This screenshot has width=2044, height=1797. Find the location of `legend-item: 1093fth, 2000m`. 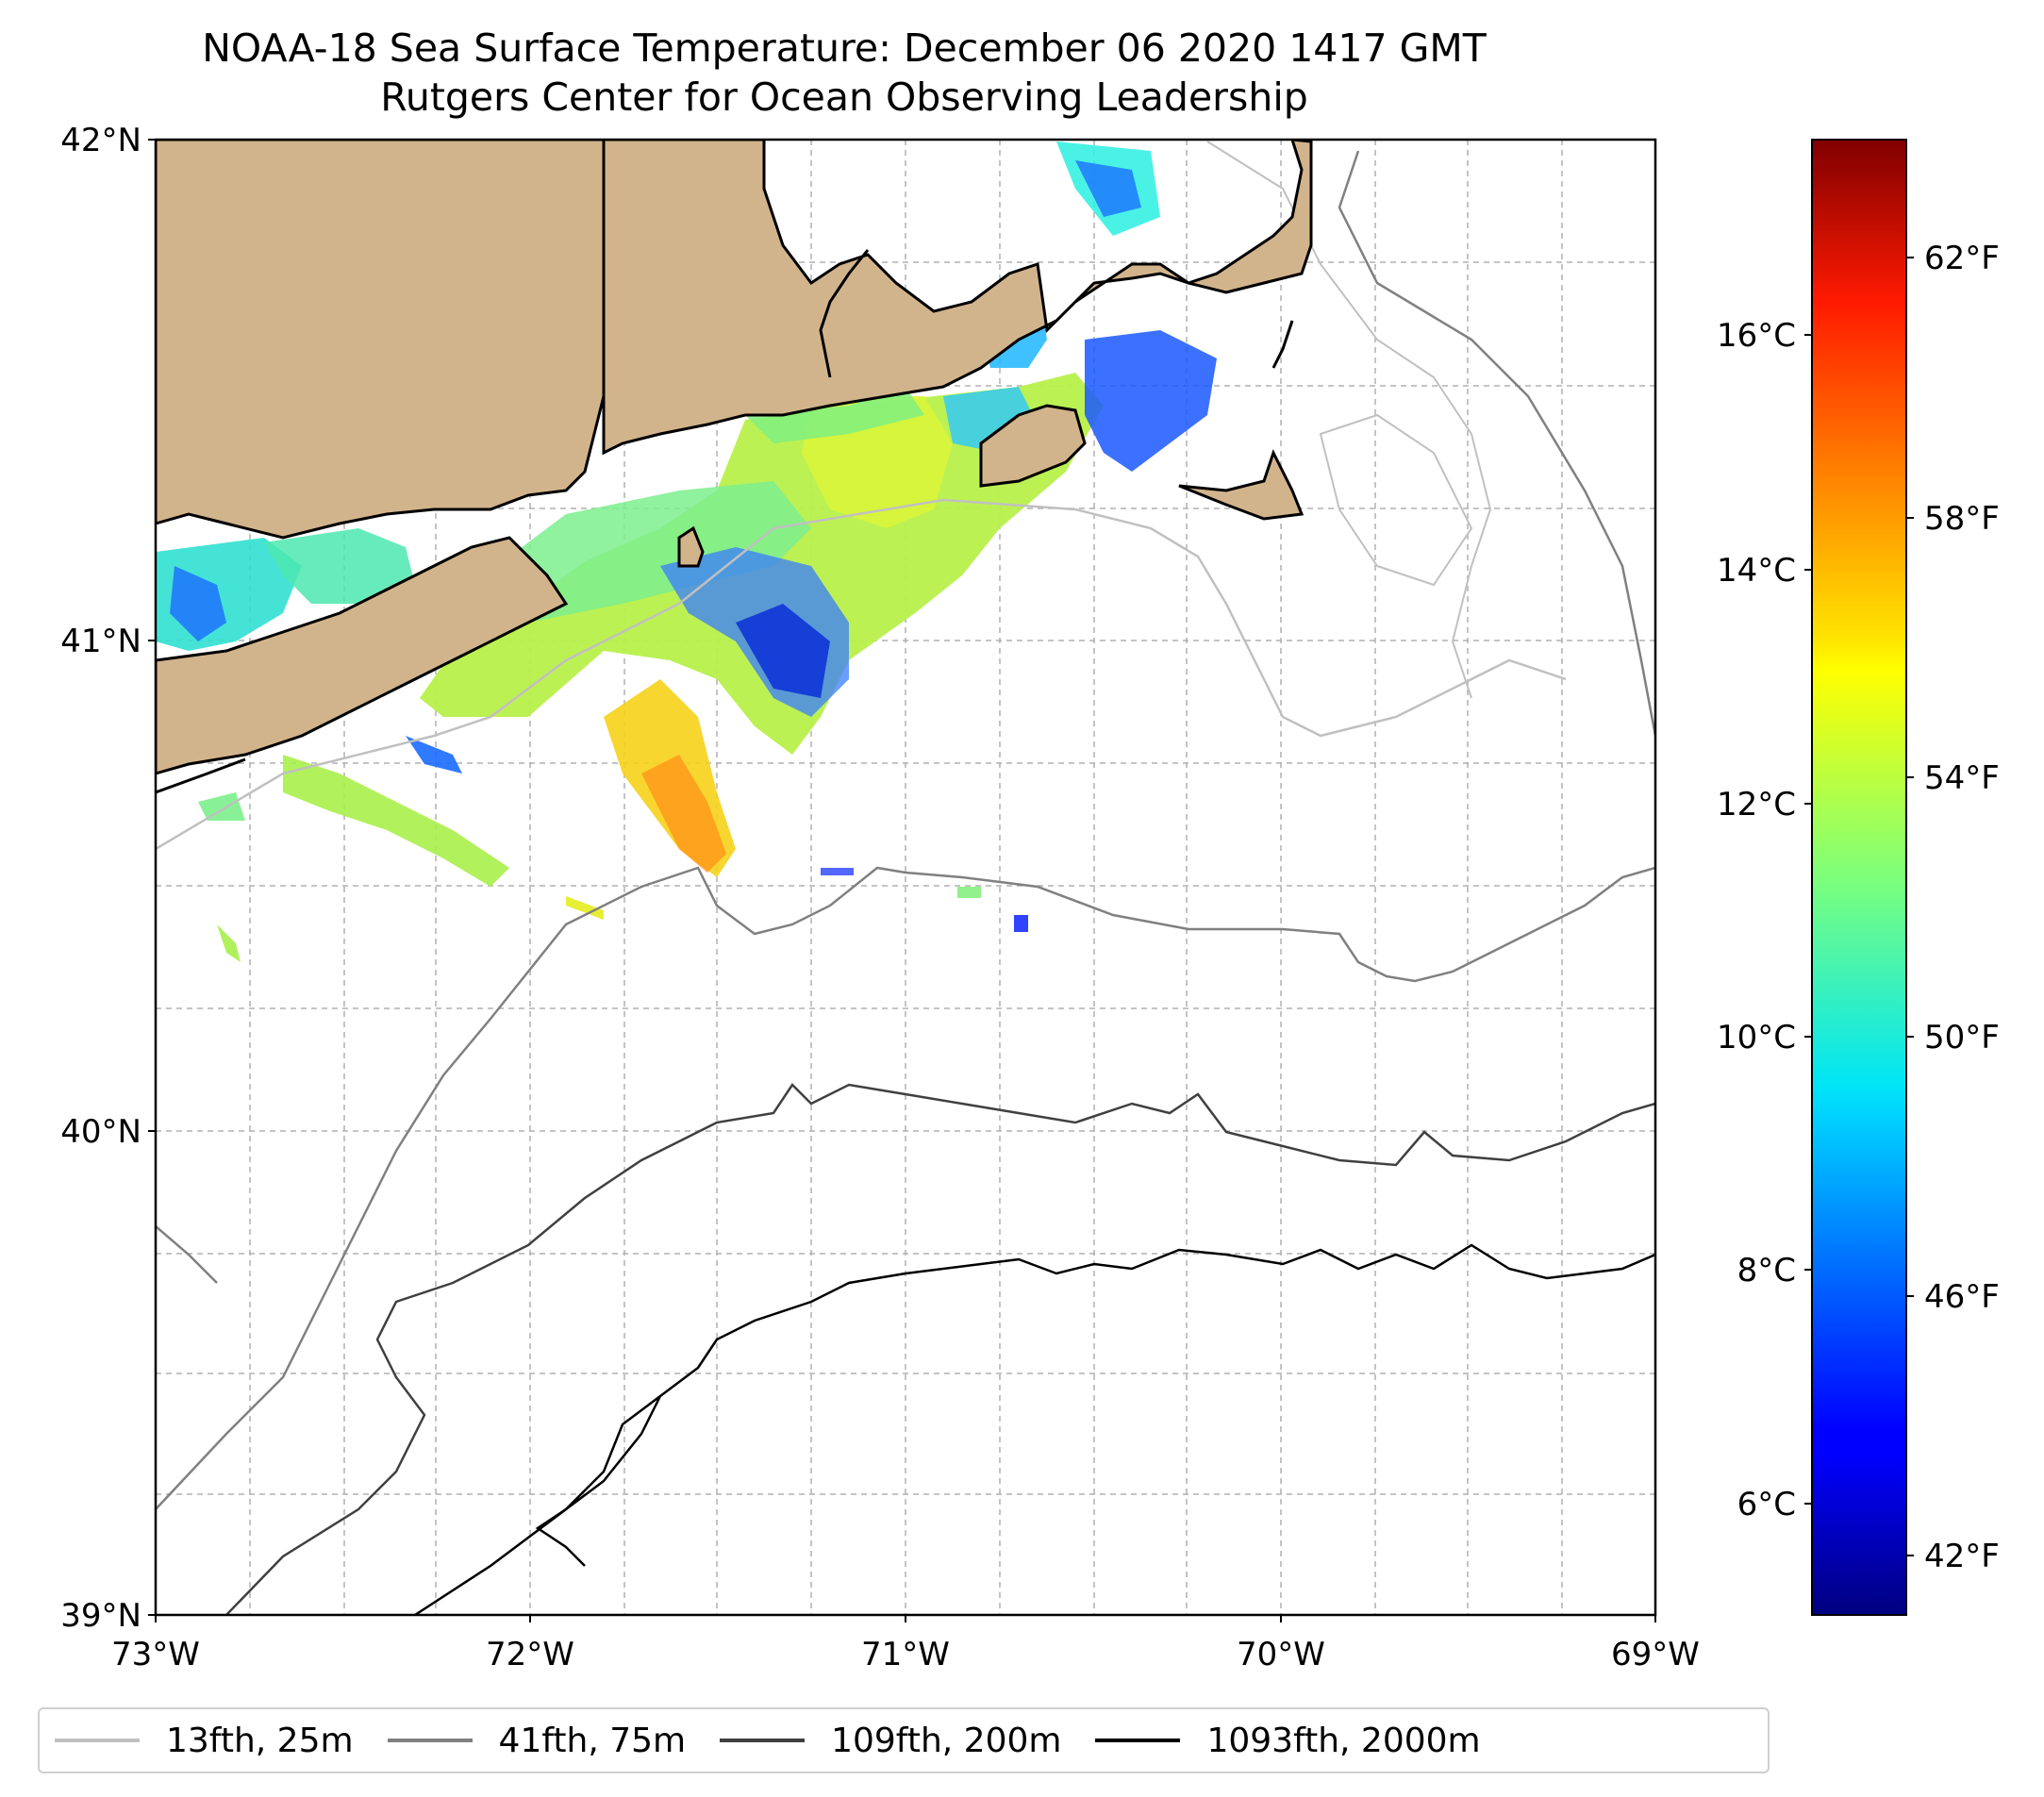

legend-item: 1093fth, 2000m is located at coordinates (1288, 1740).